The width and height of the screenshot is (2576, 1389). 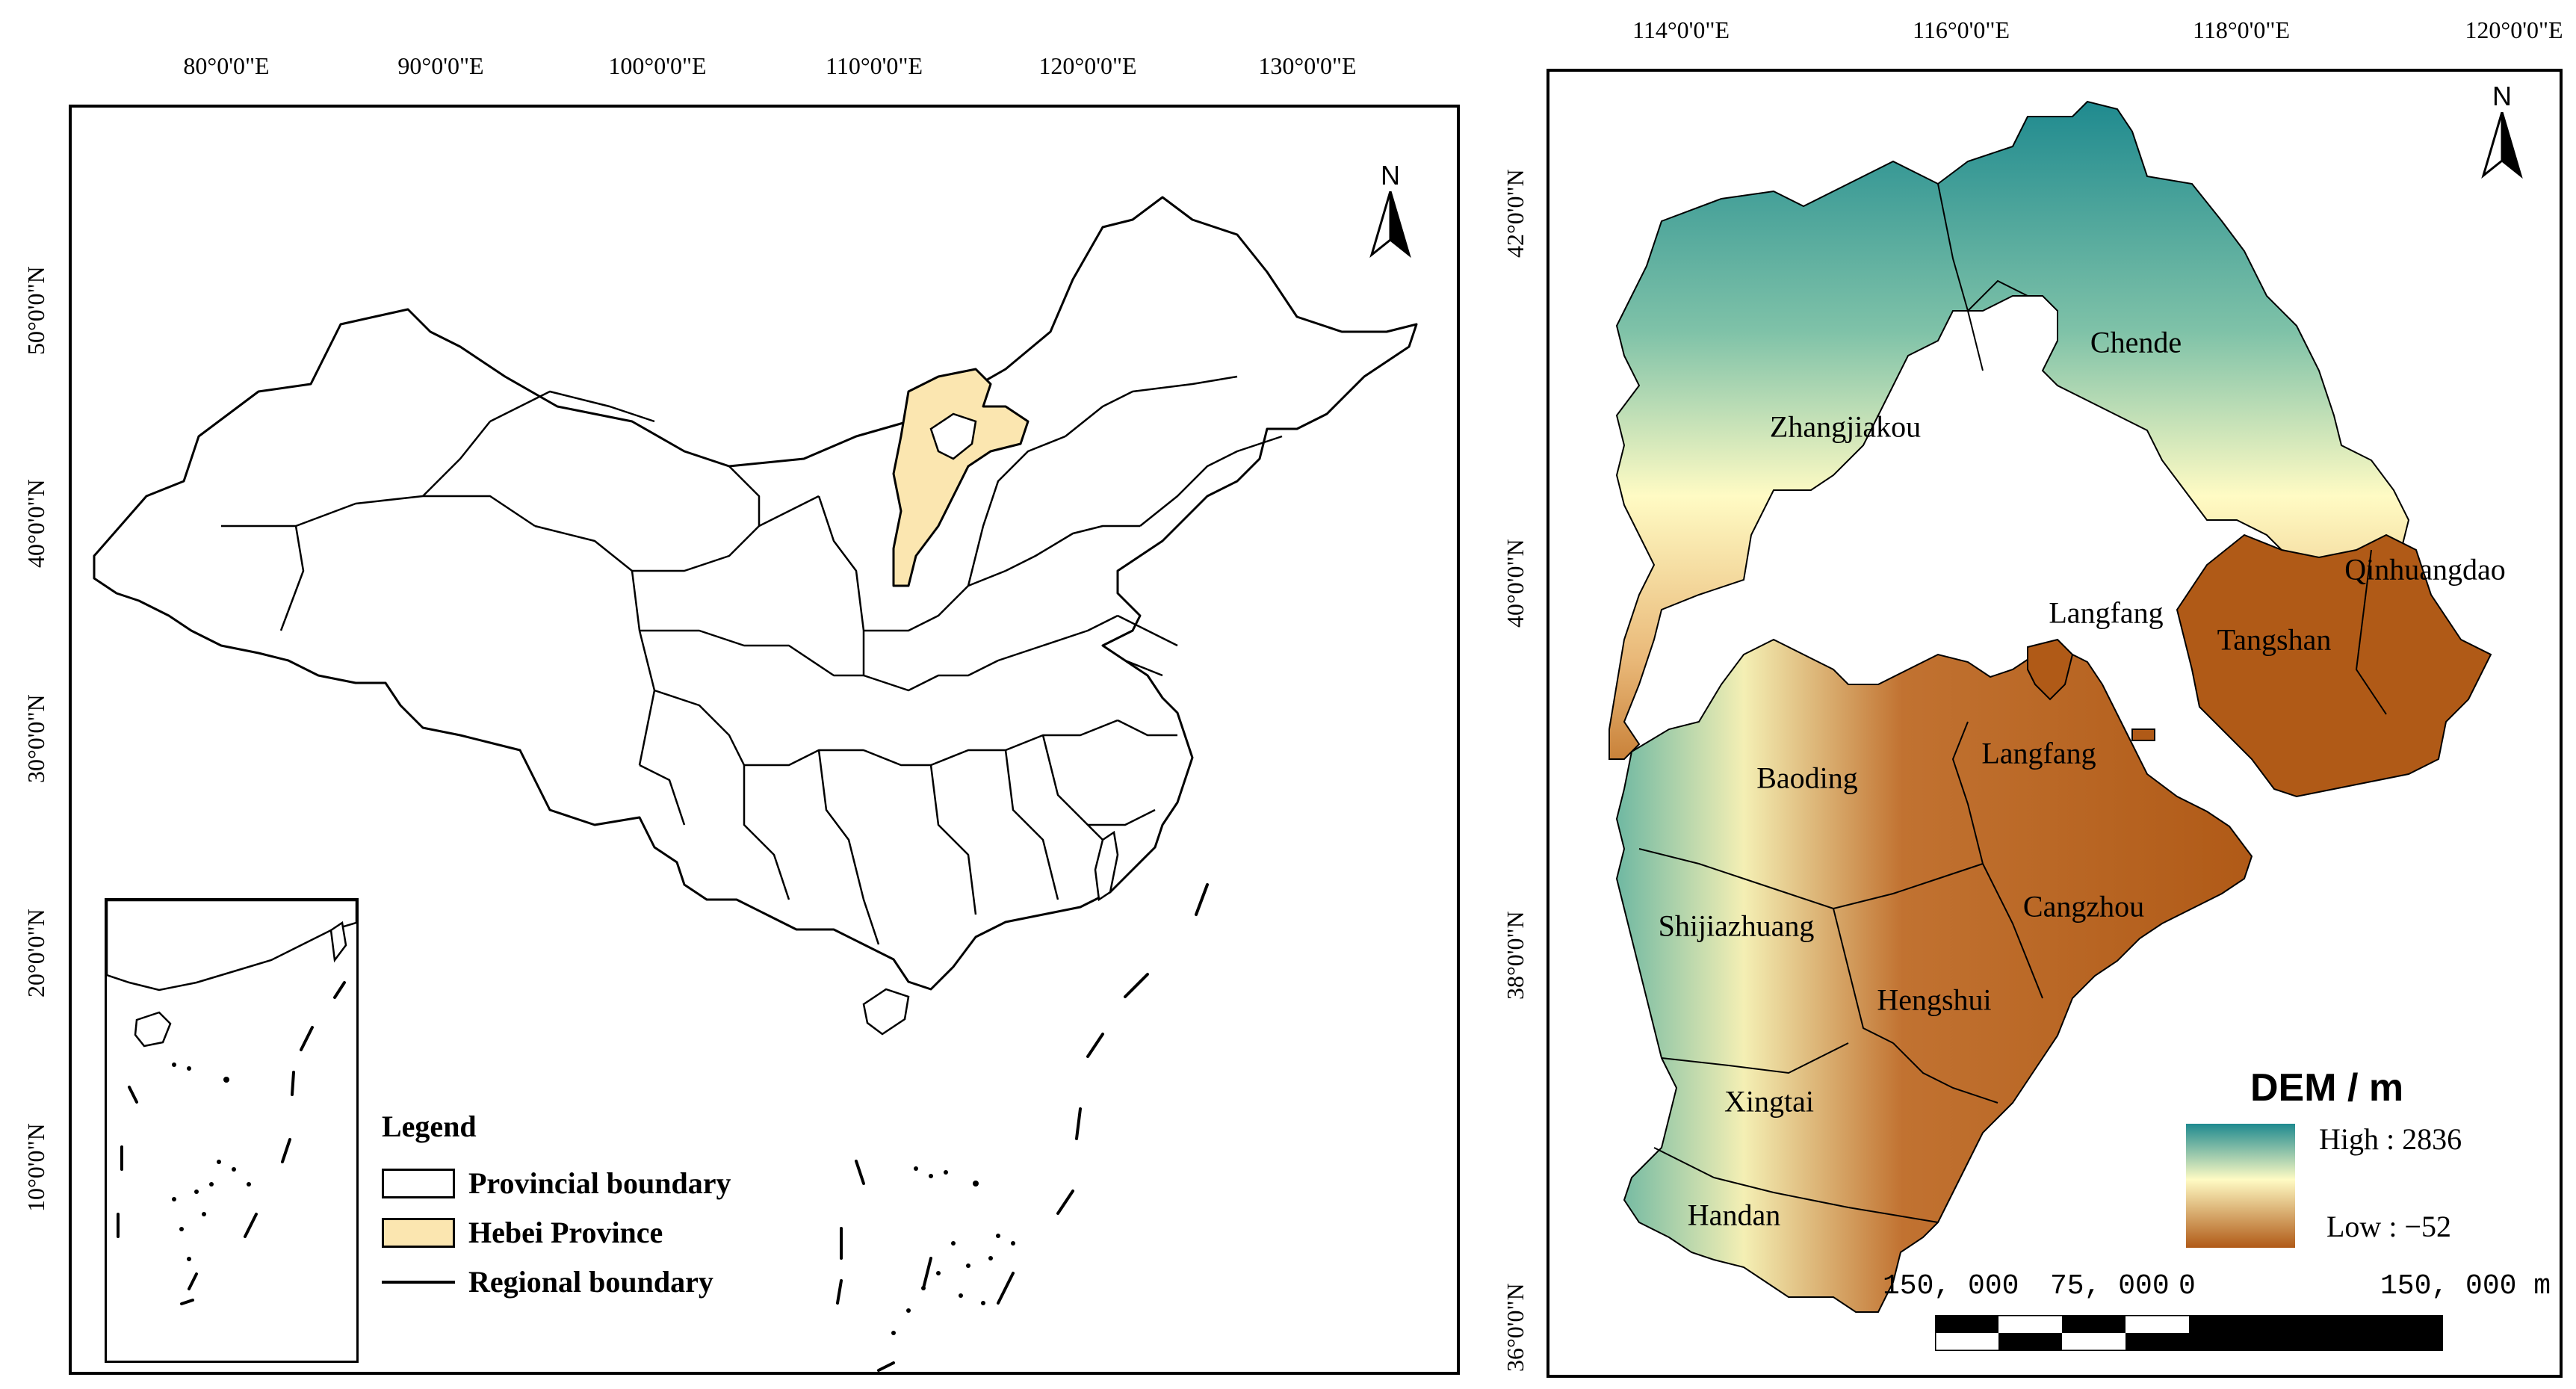 What do you see at coordinates (1087, 65) in the screenshot?
I see `left-top-tick-120: 120°0'0"E` at bounding box center [1087, 65].